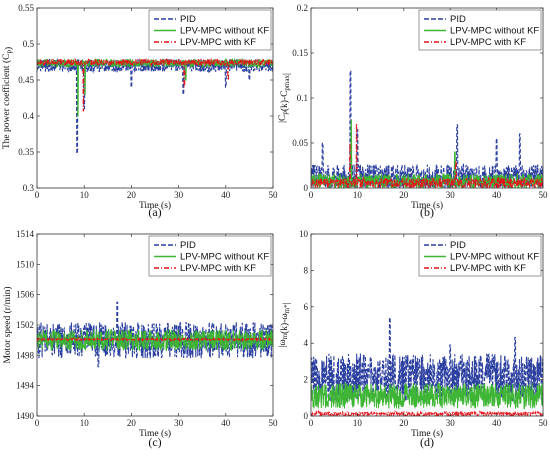 This screenshot has width=550, height=462. What do you see at coordinates (284, 101) in the screenshot?
I see `y-axis-label-part: (k)-C` at bounding box center [284, 101].